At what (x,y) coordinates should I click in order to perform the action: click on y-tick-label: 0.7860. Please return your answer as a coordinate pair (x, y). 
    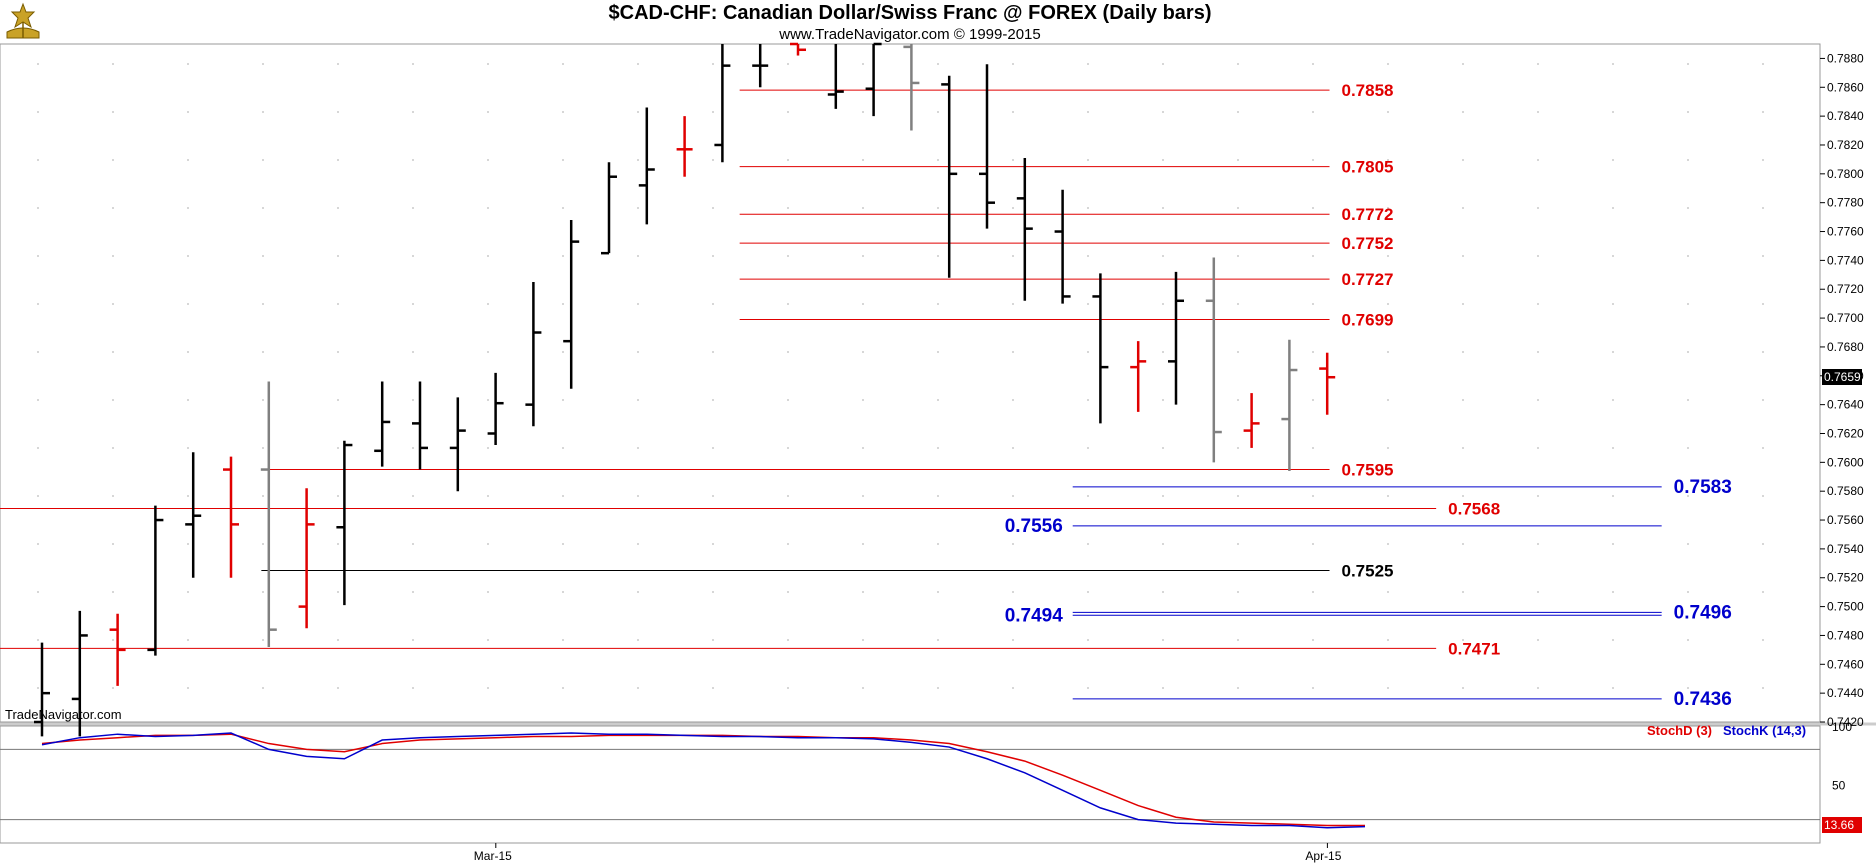
    Looking at the image, I should click on (1845, 87).